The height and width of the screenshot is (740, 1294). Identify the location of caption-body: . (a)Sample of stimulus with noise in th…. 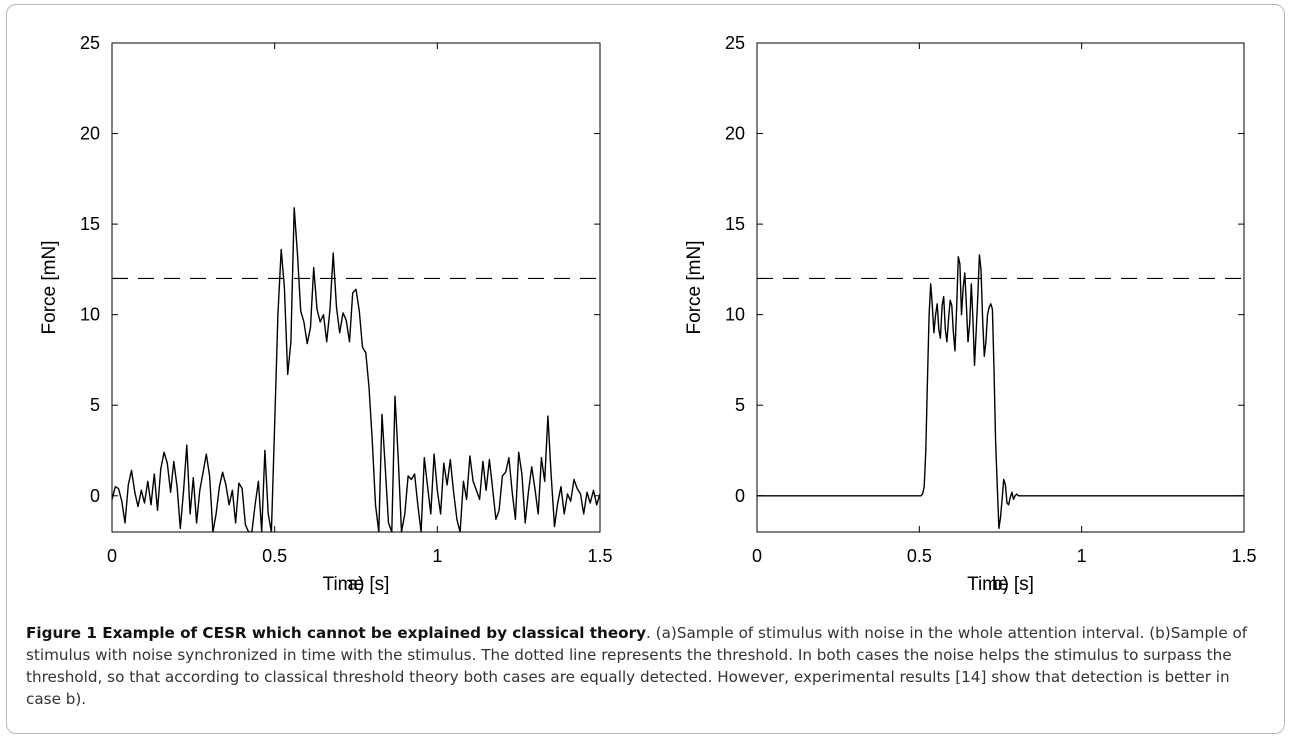
(637, 666).